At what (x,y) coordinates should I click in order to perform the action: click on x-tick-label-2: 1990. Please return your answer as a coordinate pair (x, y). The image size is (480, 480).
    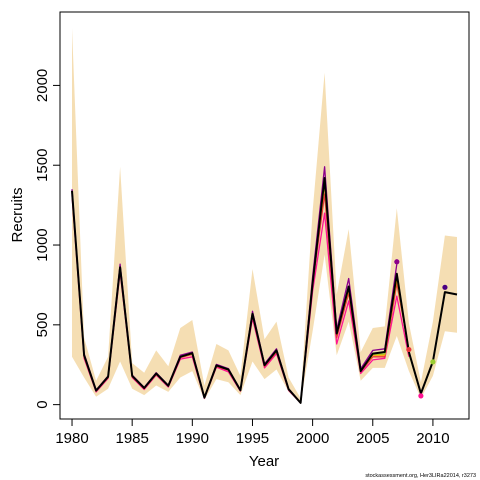
    Looking at the image, I should click on (192, 438).